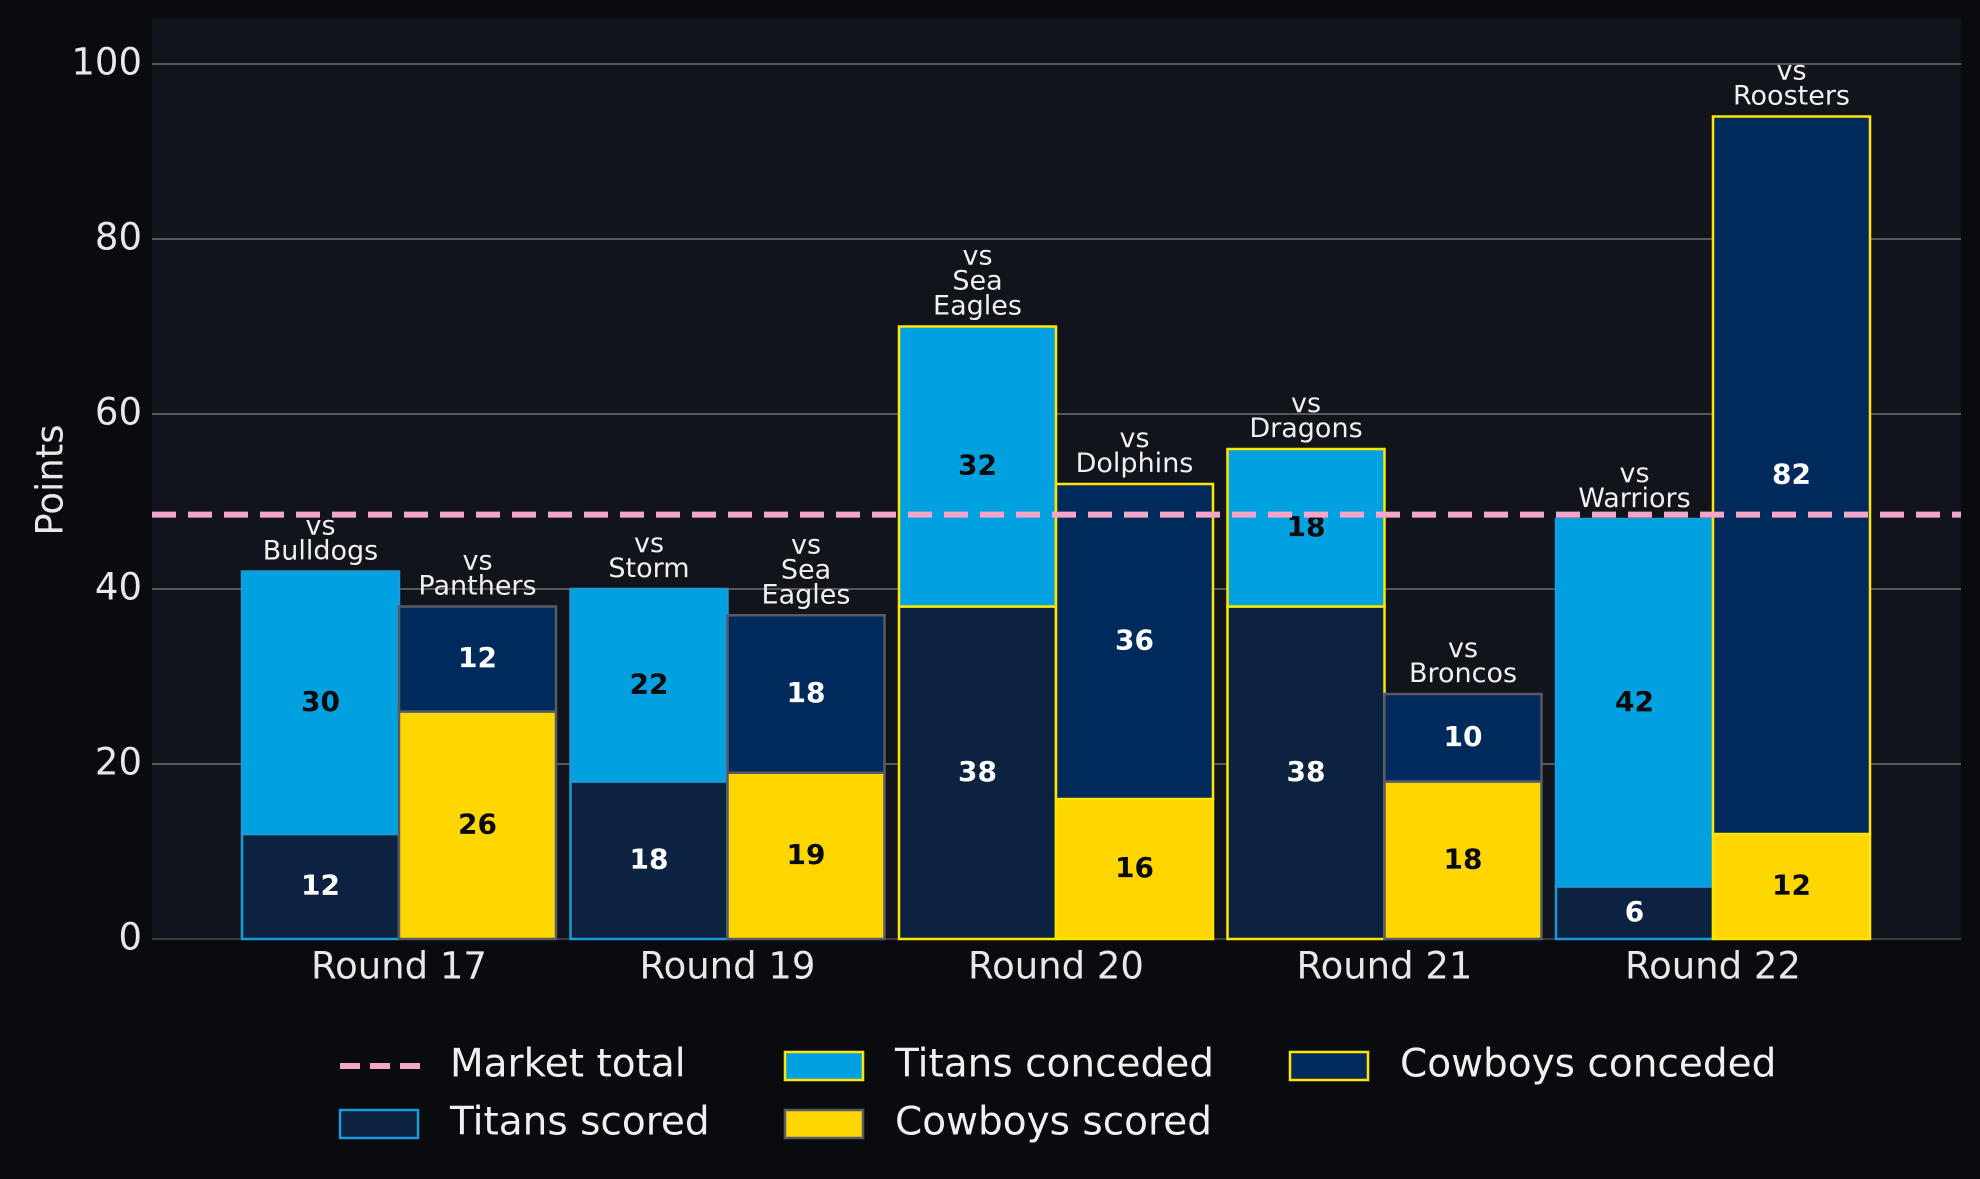  I want to click on cowboys-bar-0: 26 12 vs Panthers, so click(477, 743).